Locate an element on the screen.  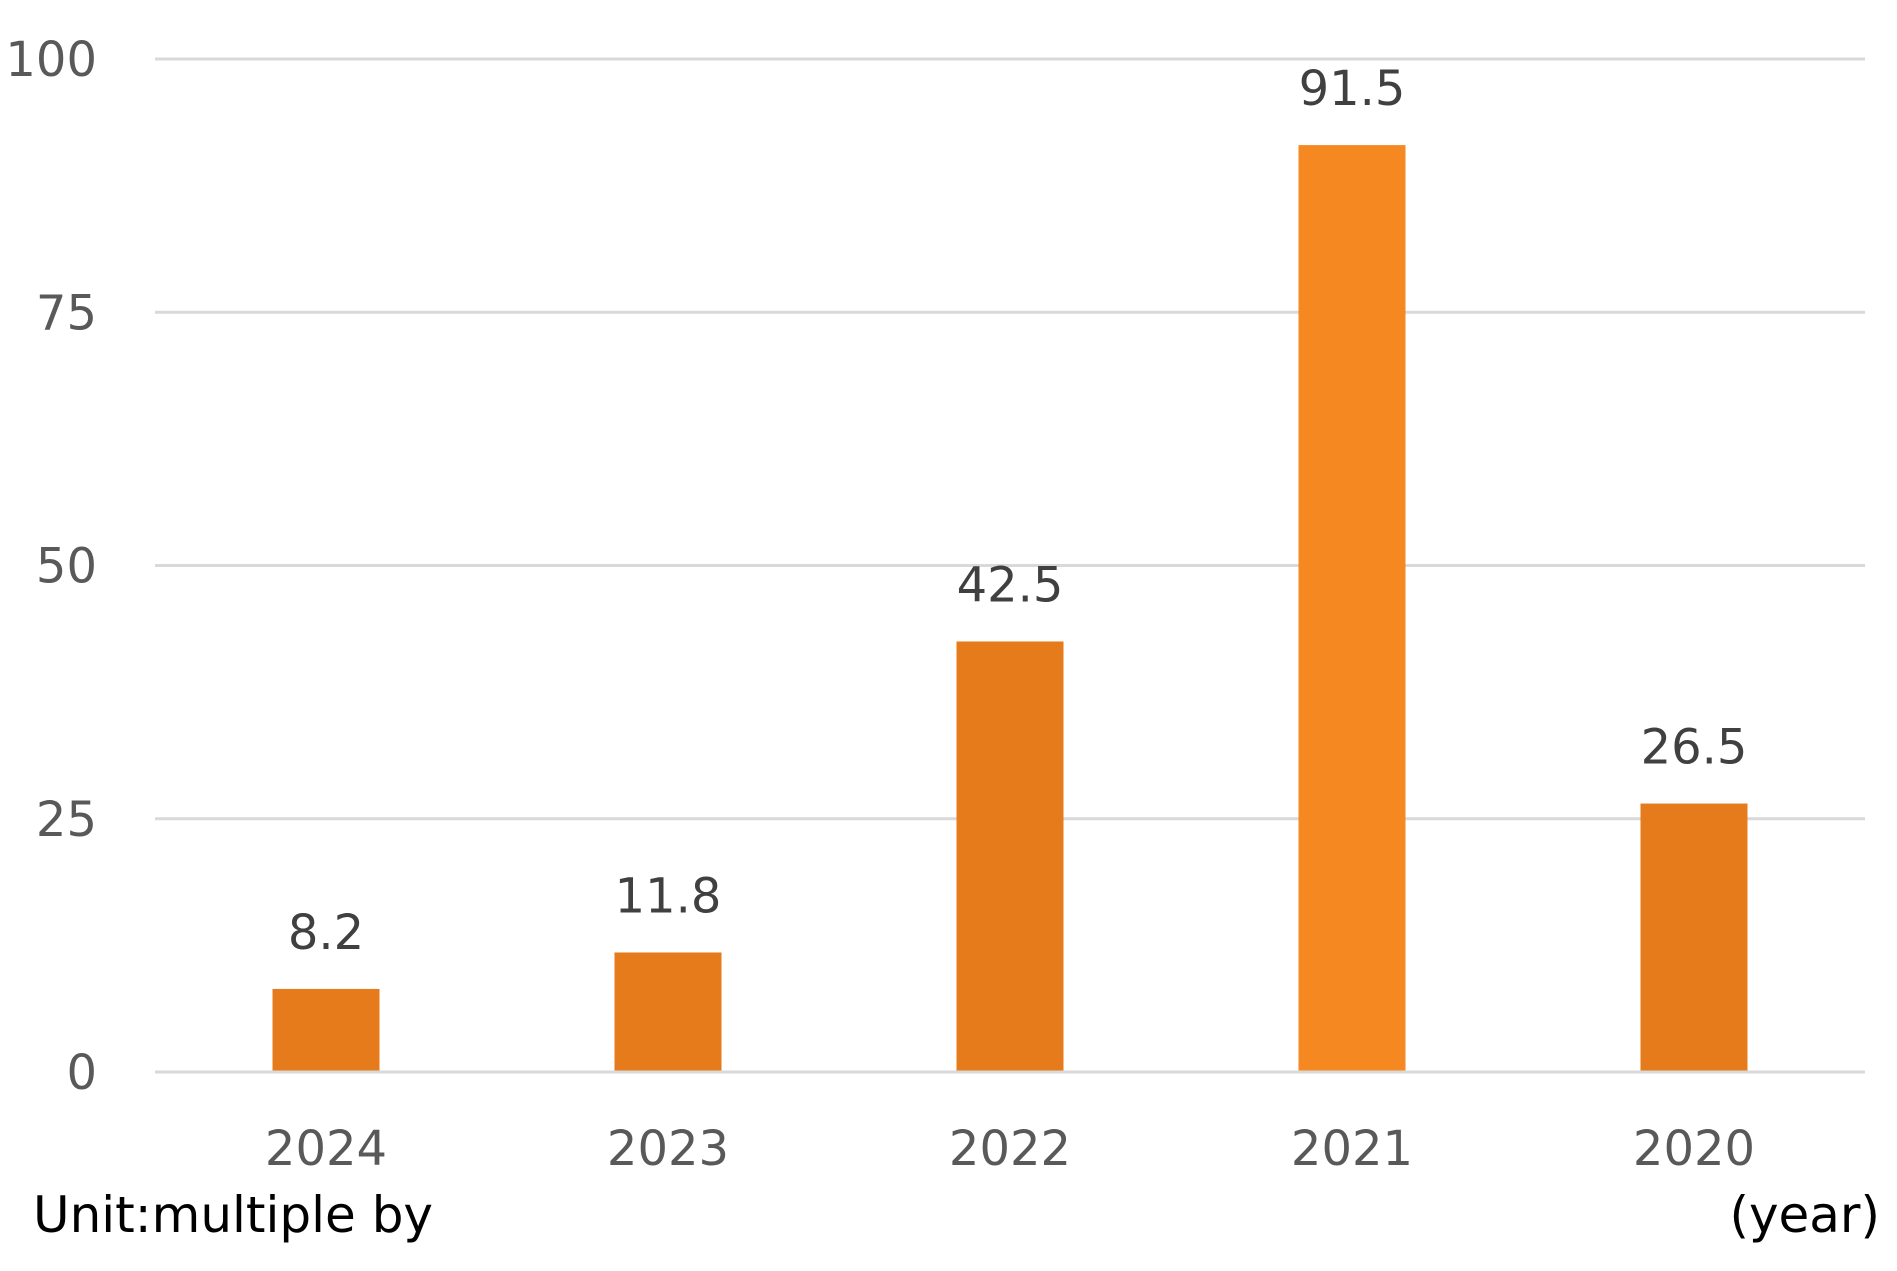
data-label-2021: 91.5 is located at coordinates (1352, 89).